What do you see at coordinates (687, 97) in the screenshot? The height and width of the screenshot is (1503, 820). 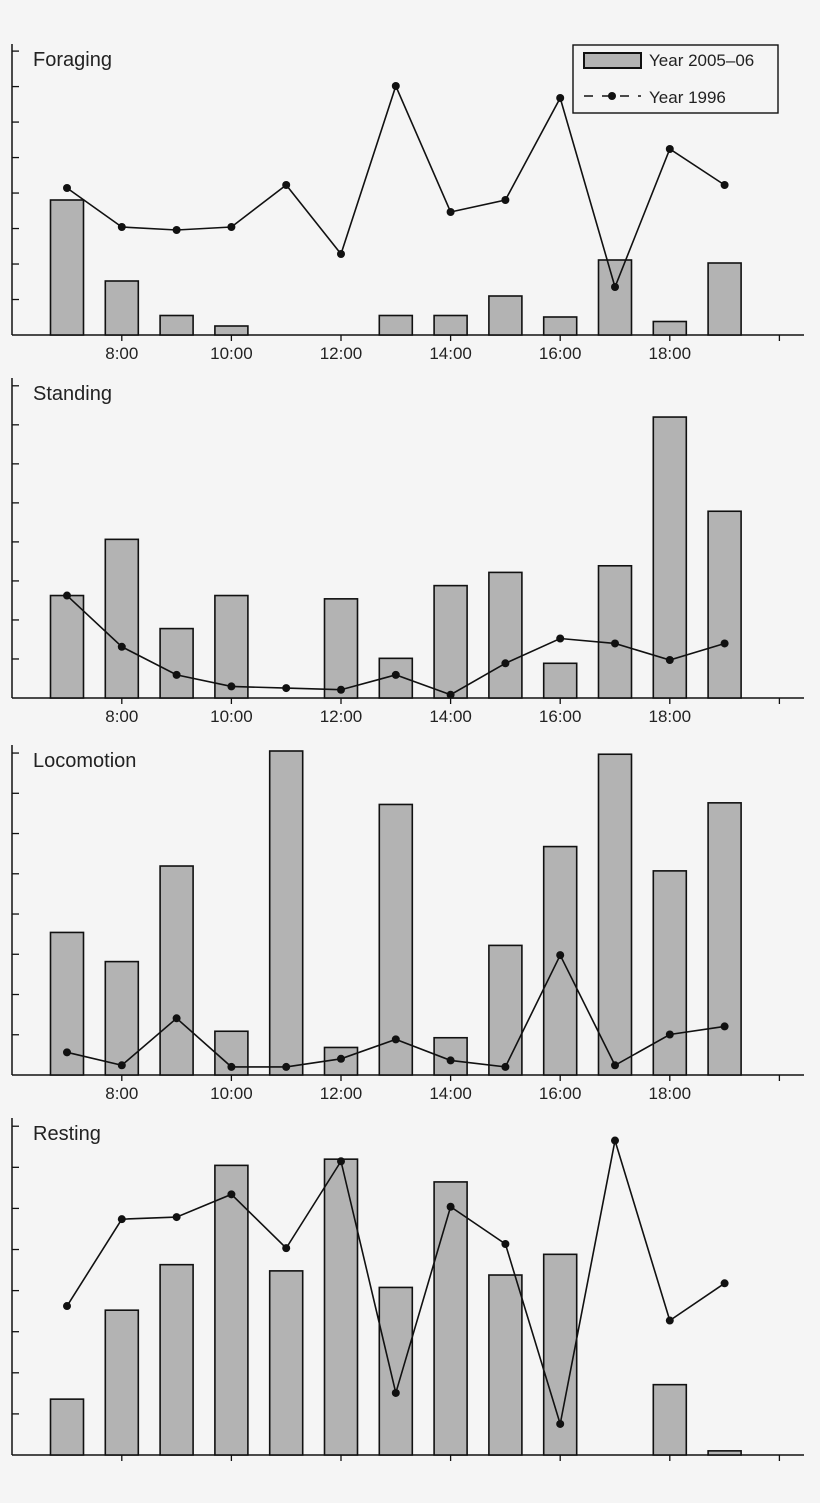 I see `legend-label-1996: Year 1996` at bounding box center [687, 97].